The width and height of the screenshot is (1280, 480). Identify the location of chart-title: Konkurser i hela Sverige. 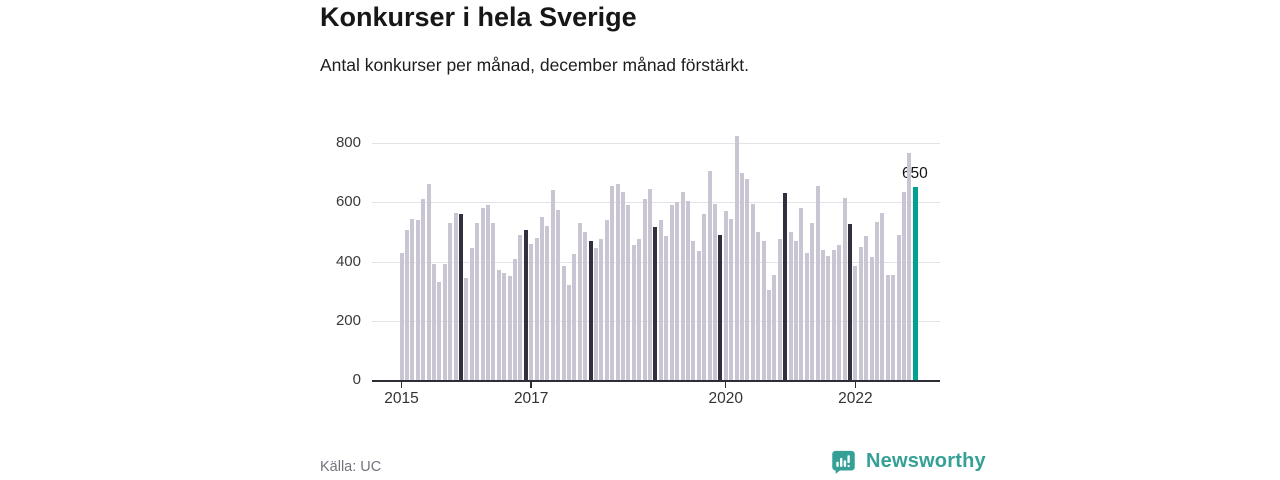
(478, 17).